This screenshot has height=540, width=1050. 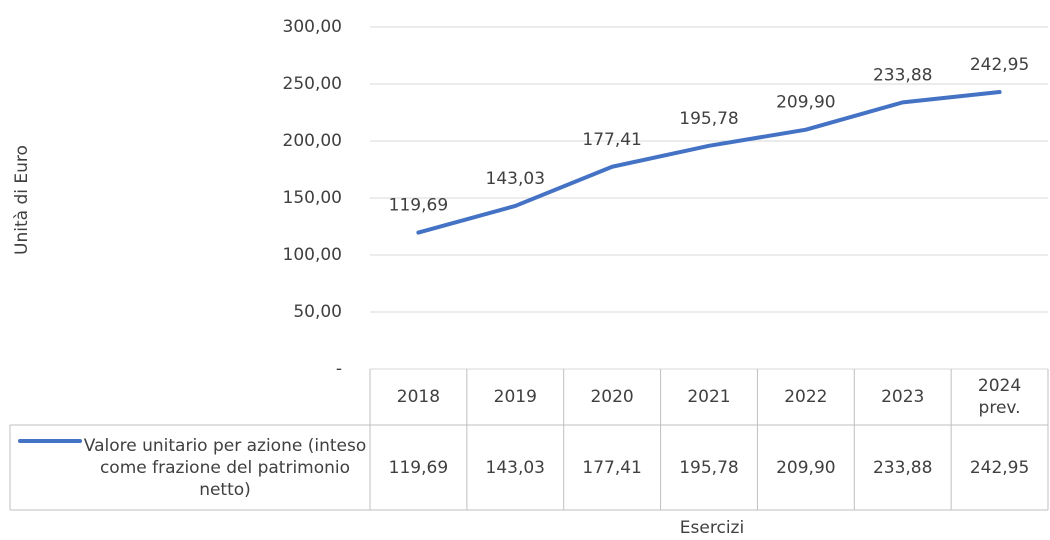 I want to click on y-tick-label: 100,00, so click(x=312, y=255).